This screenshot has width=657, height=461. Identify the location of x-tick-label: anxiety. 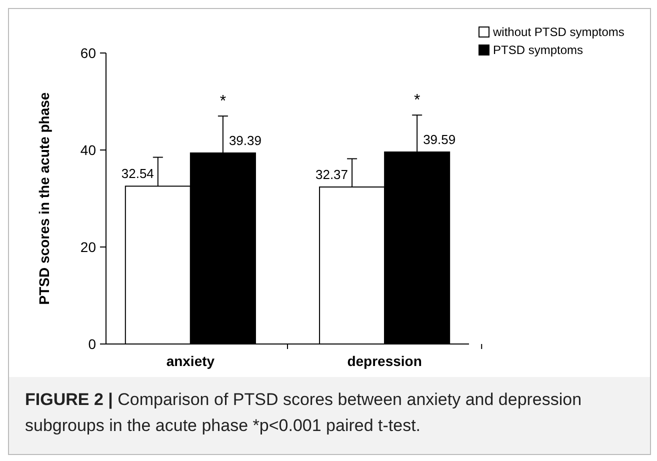
(190, 361).